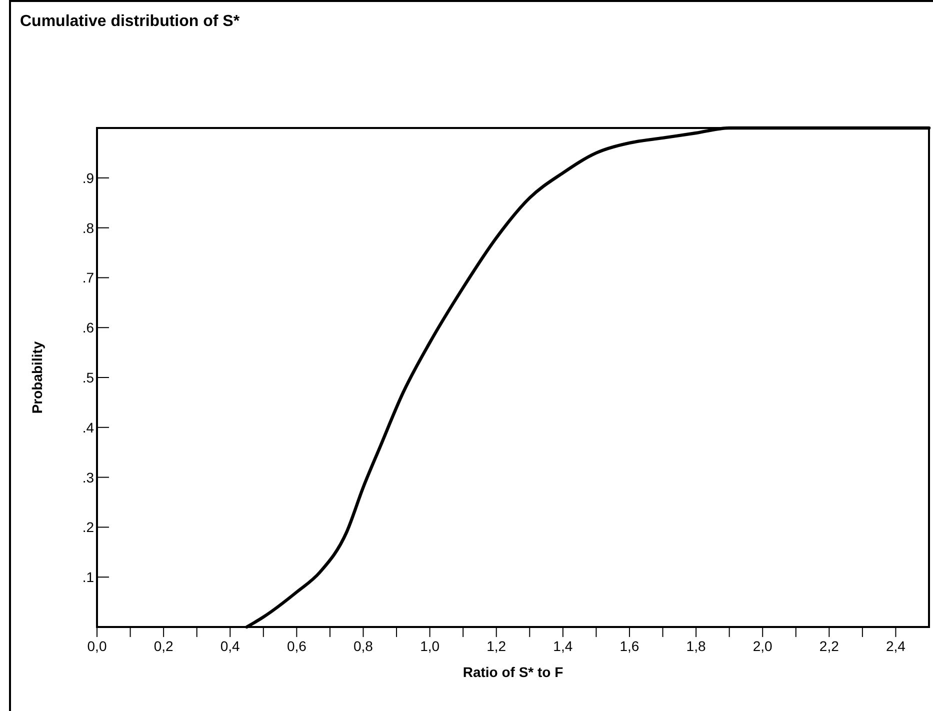 This screenshot has width=933, height=711. What do you see at coordinates (696, 646) in the screenshot?
I see `x-tick-label: 1,8` at bounding box center [696, 646].